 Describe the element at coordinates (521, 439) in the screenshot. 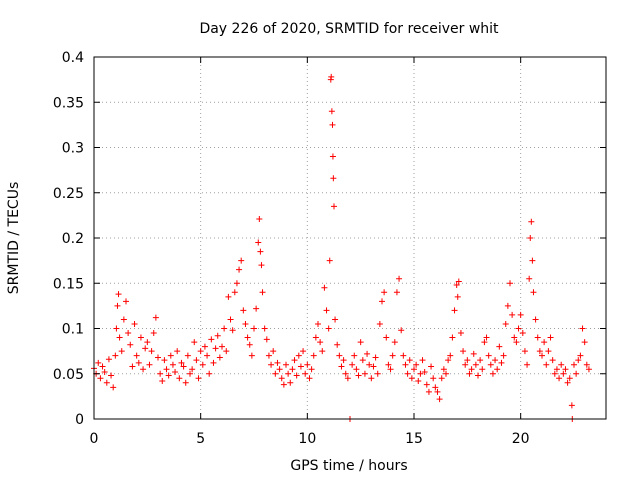

I see `x-tick-label: 20` at that location.